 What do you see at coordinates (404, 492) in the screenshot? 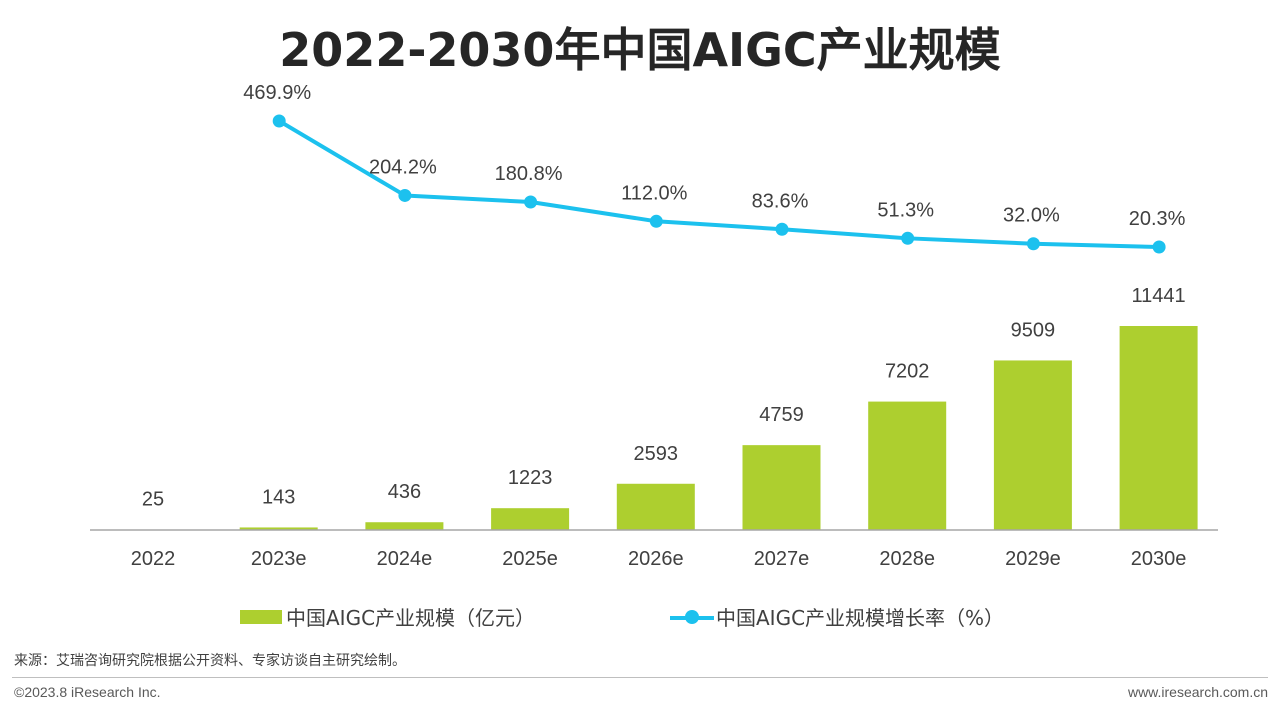
I see `bar-value-label: 436` at bounding box center [404, 492].